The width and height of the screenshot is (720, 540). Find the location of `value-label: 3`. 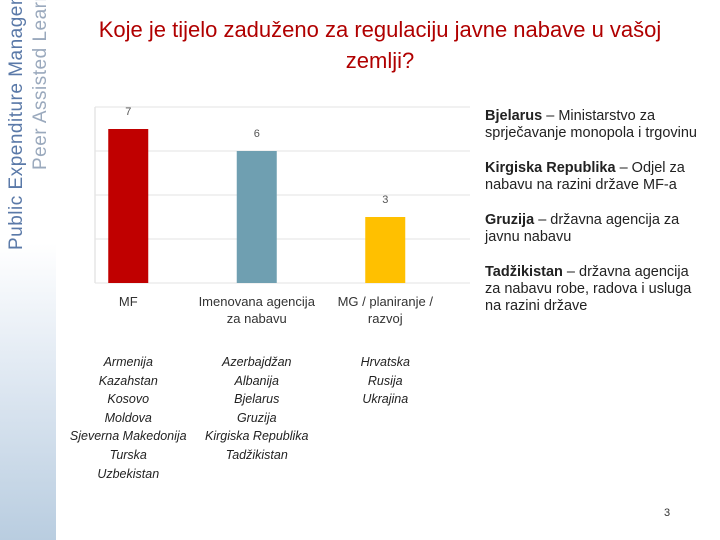

value-label: 3 is located at coordinates (385, 200).